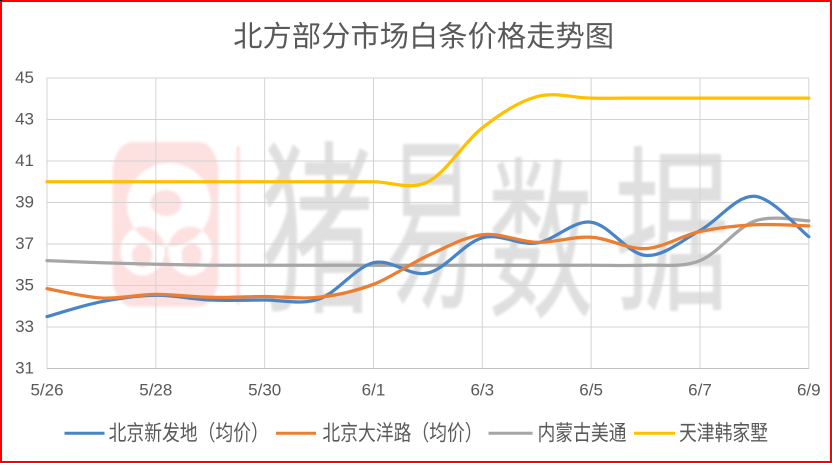  I want to click on svg-text: 39, so click(24, 202).